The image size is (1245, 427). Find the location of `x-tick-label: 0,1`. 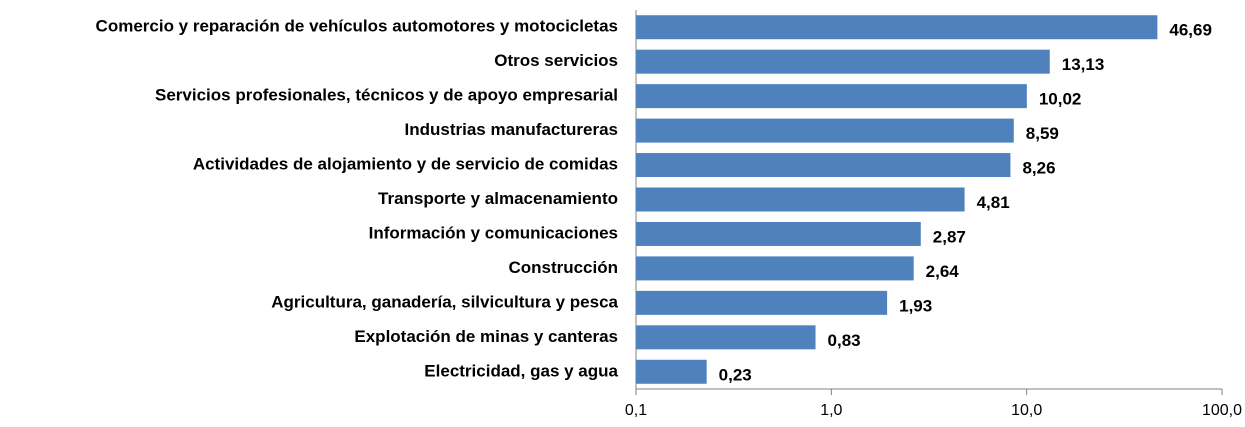

x-tick-label: 0,1 is located at coordinates (636, 410).